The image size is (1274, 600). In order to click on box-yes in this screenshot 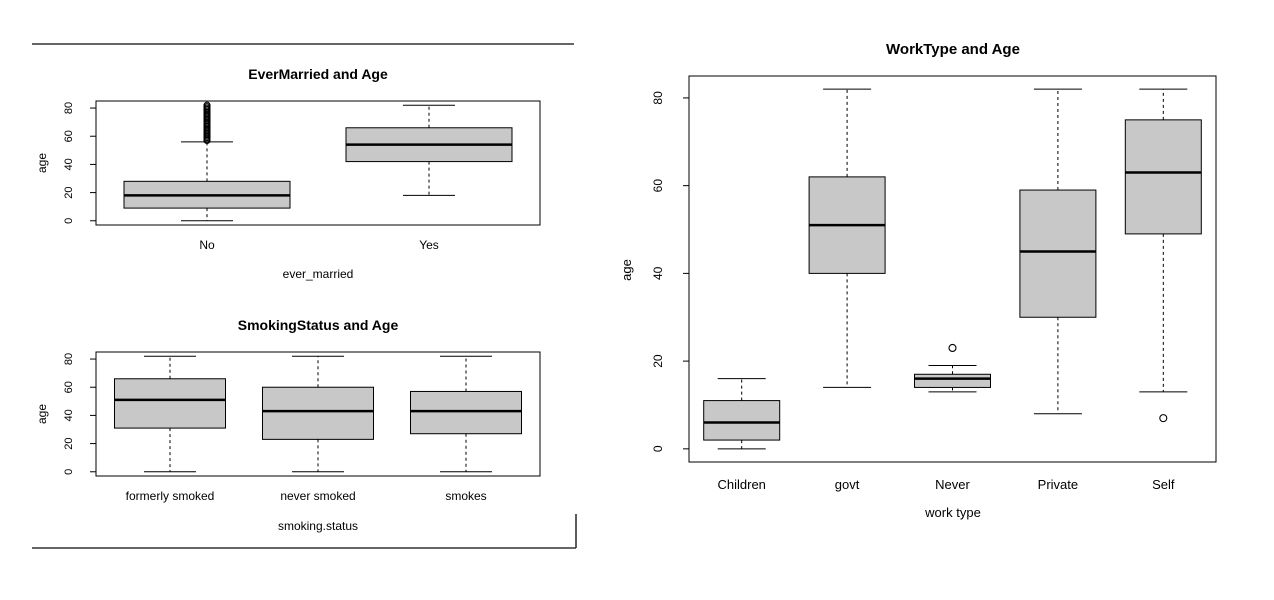, I will do `click(429, 150)`.